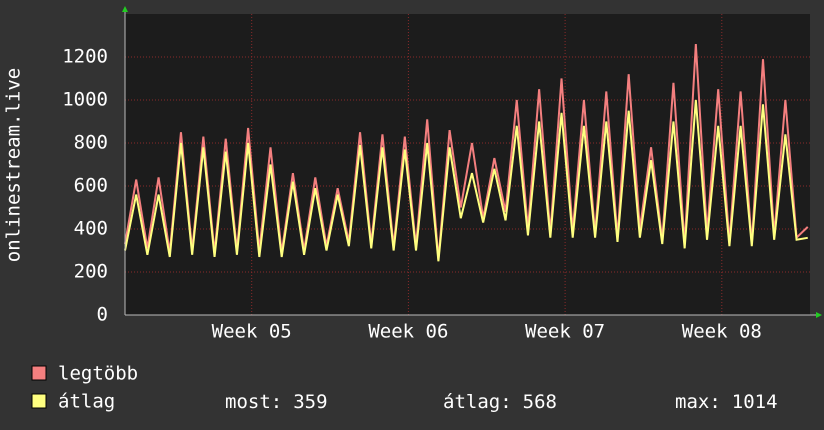  I want to click on y-tick-label: 800, so click(91, 143).